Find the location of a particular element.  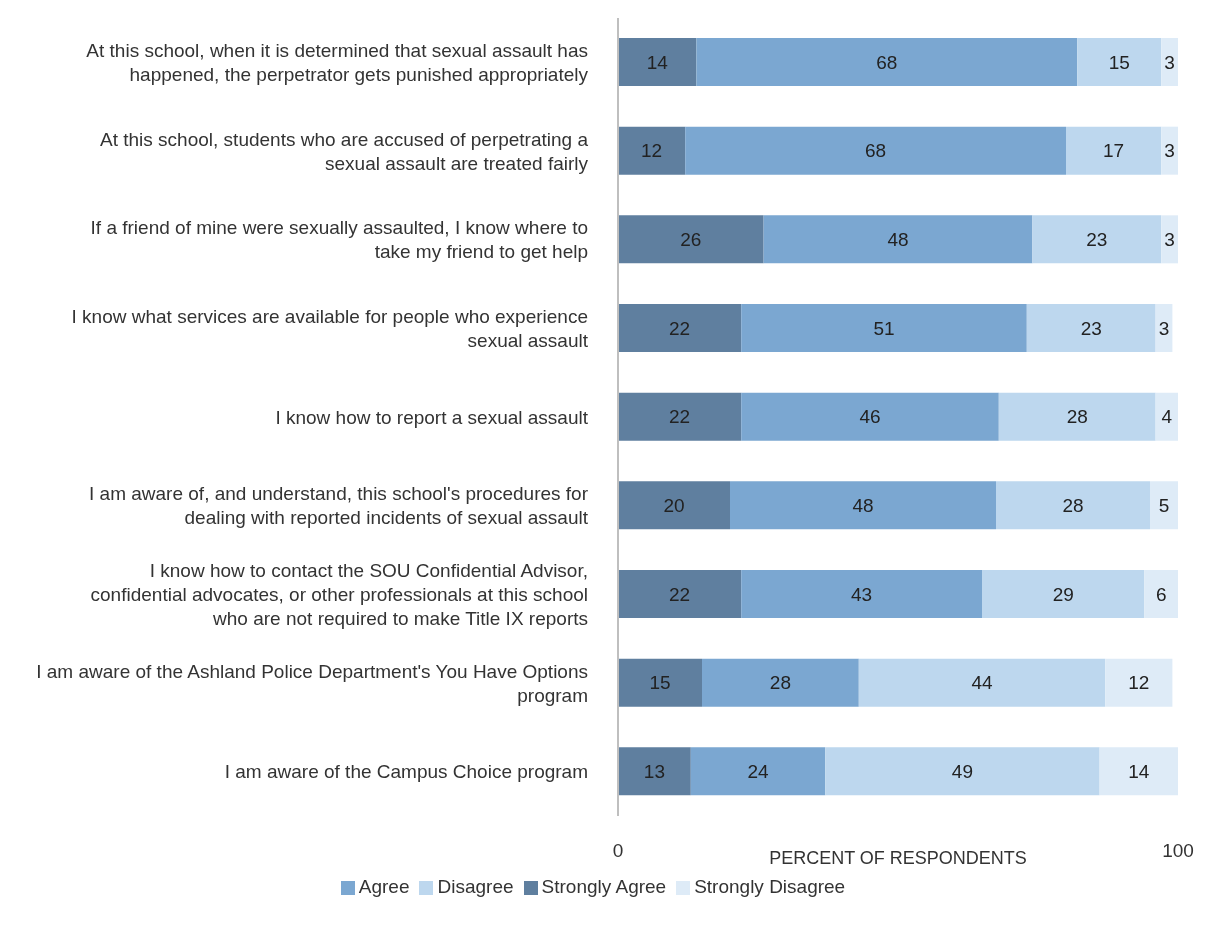

legend-label: Agree is located at coordinates (384, 886).